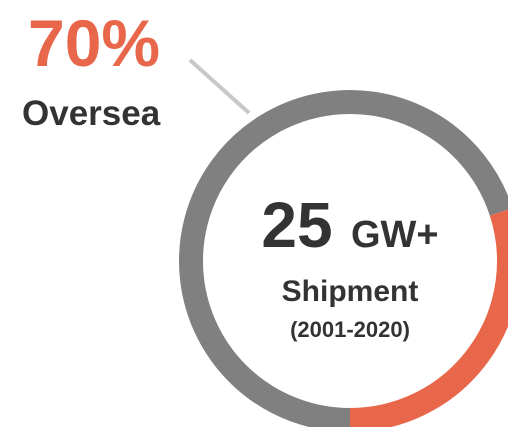 The width and height of the screenshot is (508, 427). Describe the element at coordinates (349, 225) in the screenshot. I see `center-value-group: 25 GW+` at that location.